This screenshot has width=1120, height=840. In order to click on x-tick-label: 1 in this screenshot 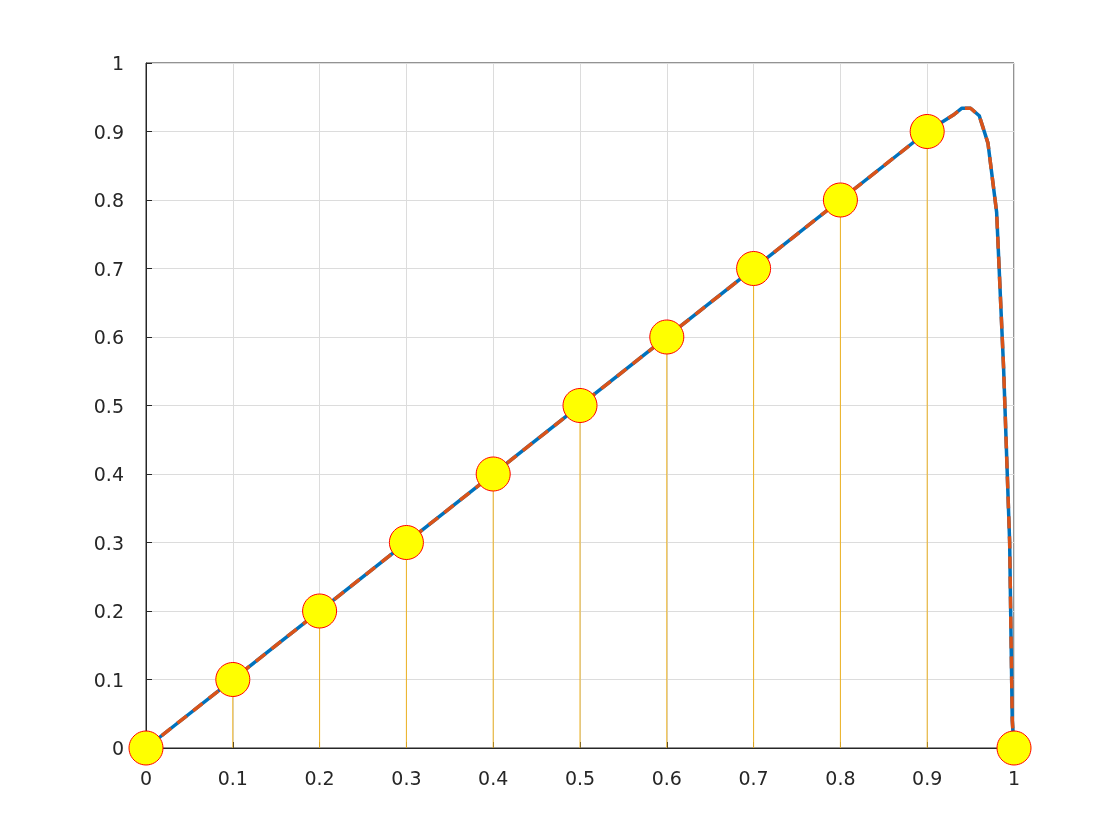, I will do `click(1014, 777)`.